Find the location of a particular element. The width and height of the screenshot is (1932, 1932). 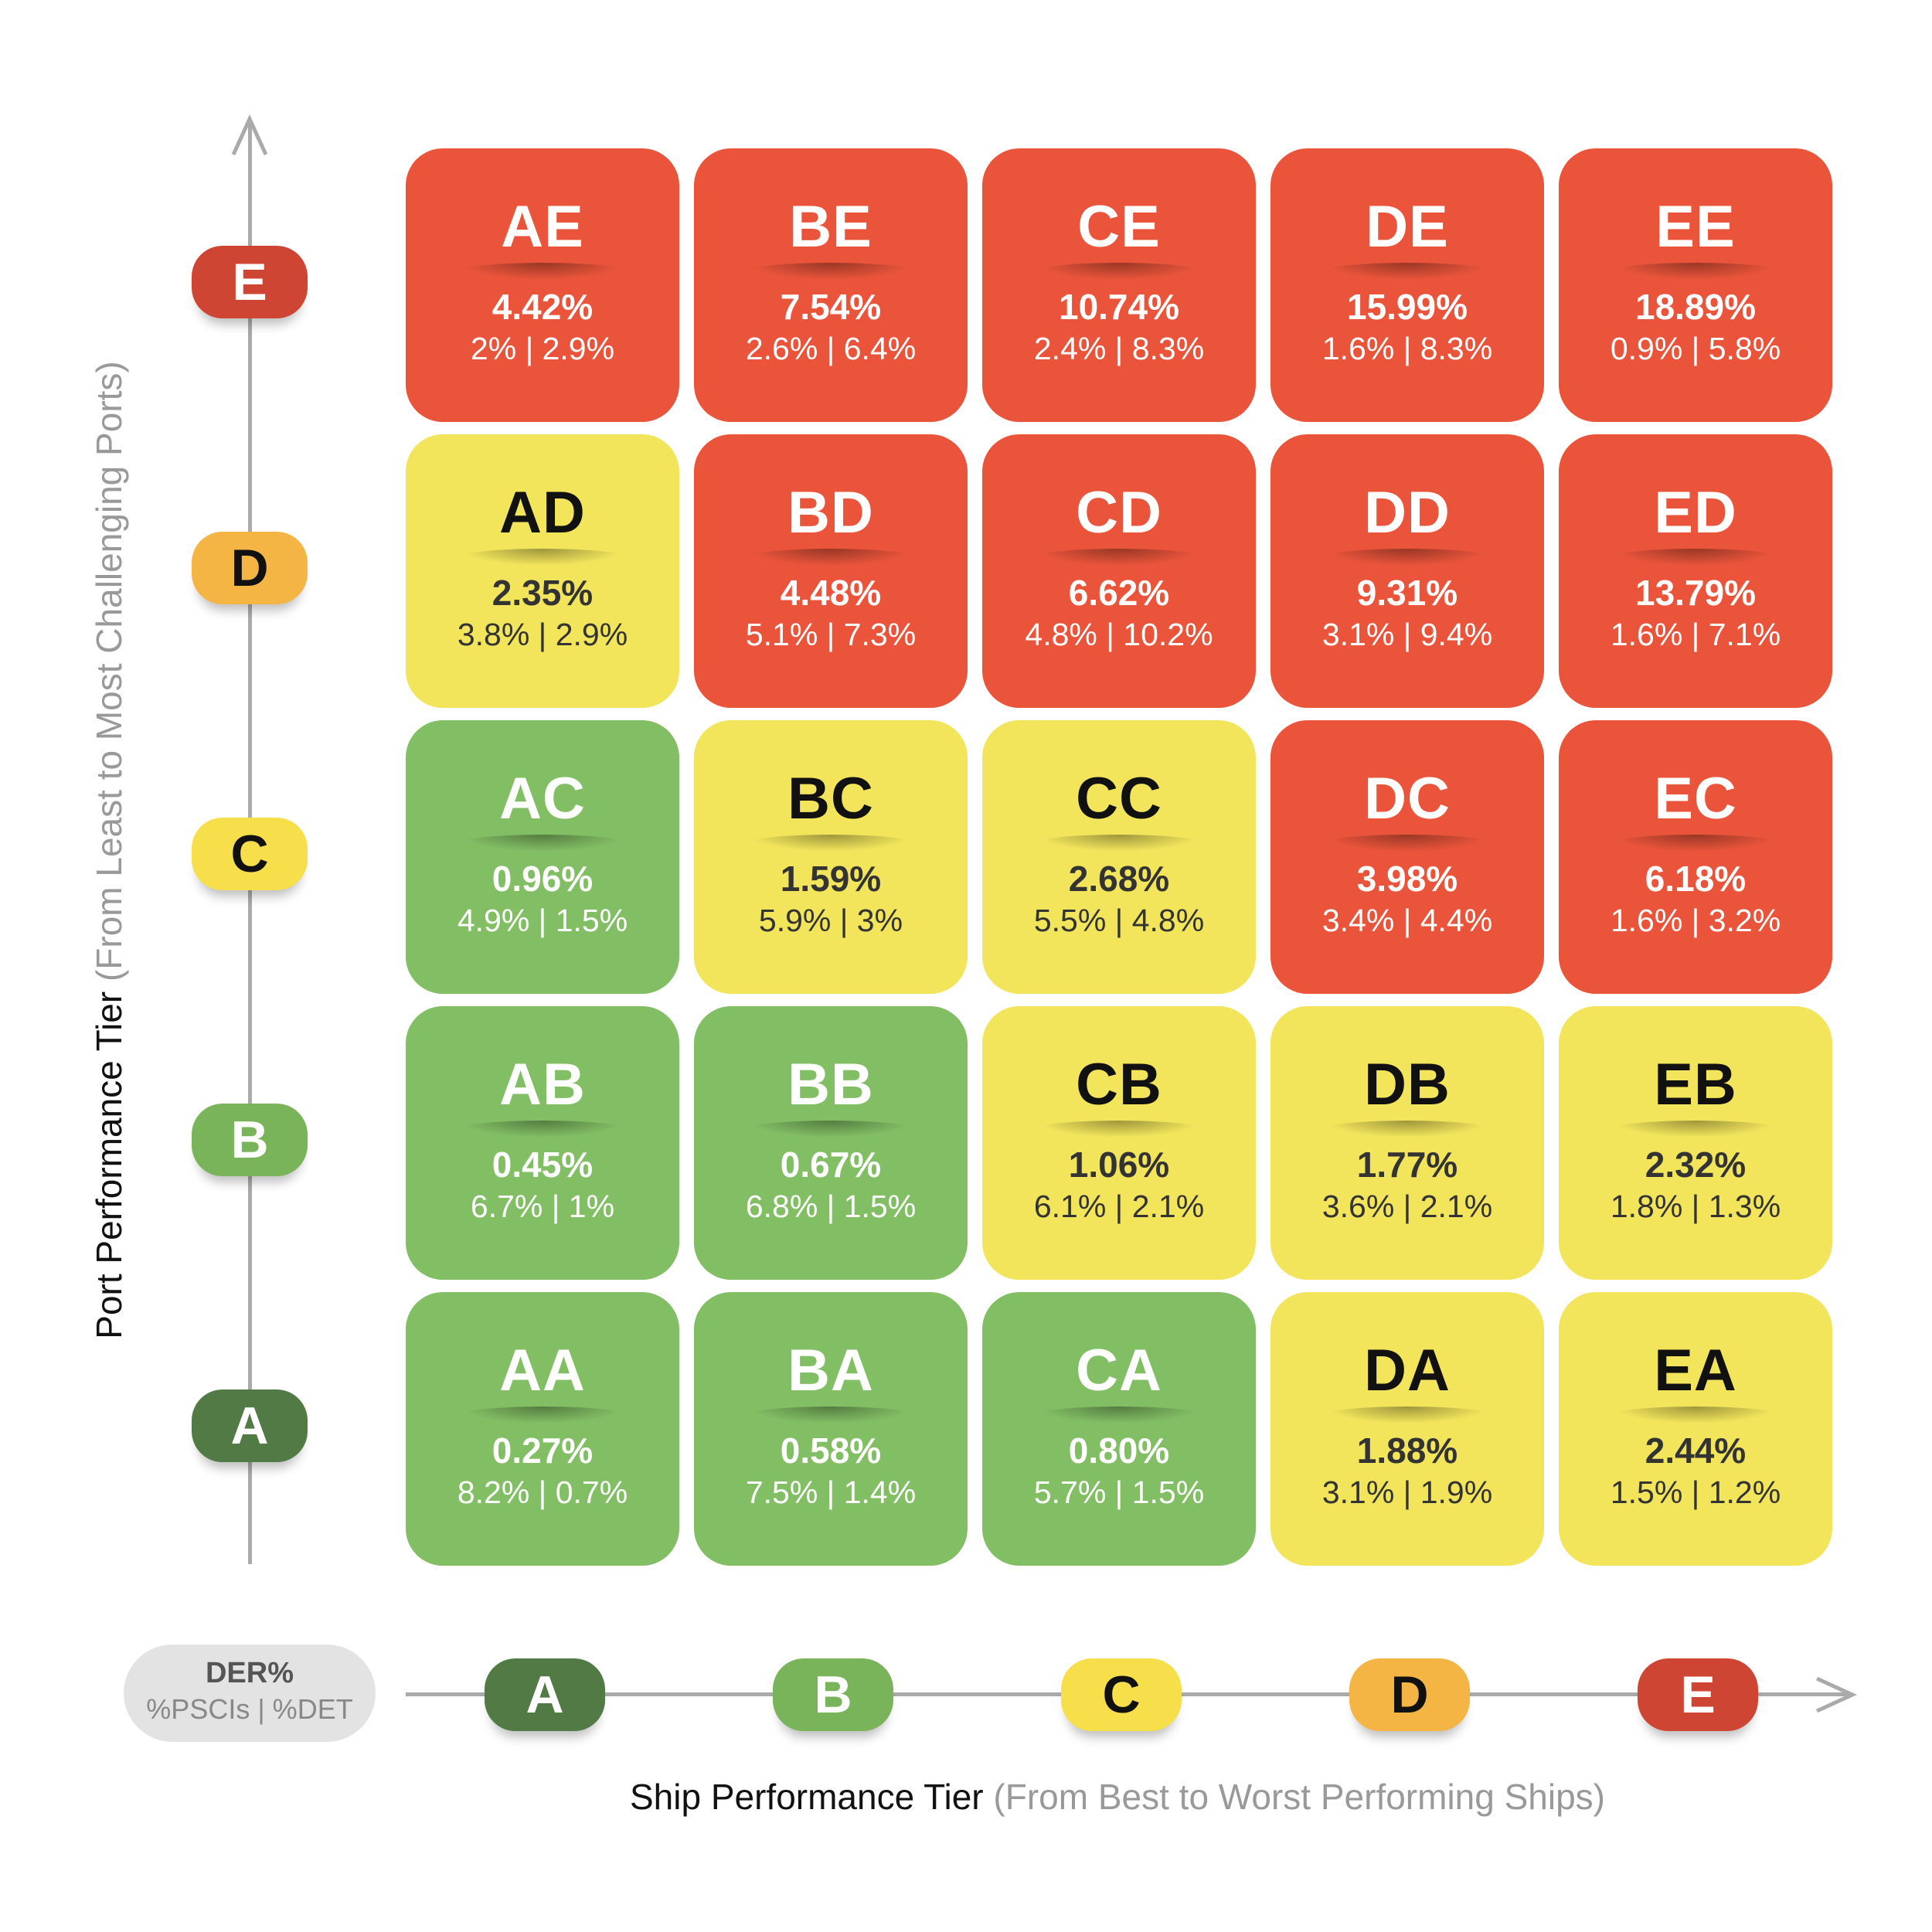

cell-pscis-det: 3.6% | 2.1% is located at coordinates (1407, 1206).